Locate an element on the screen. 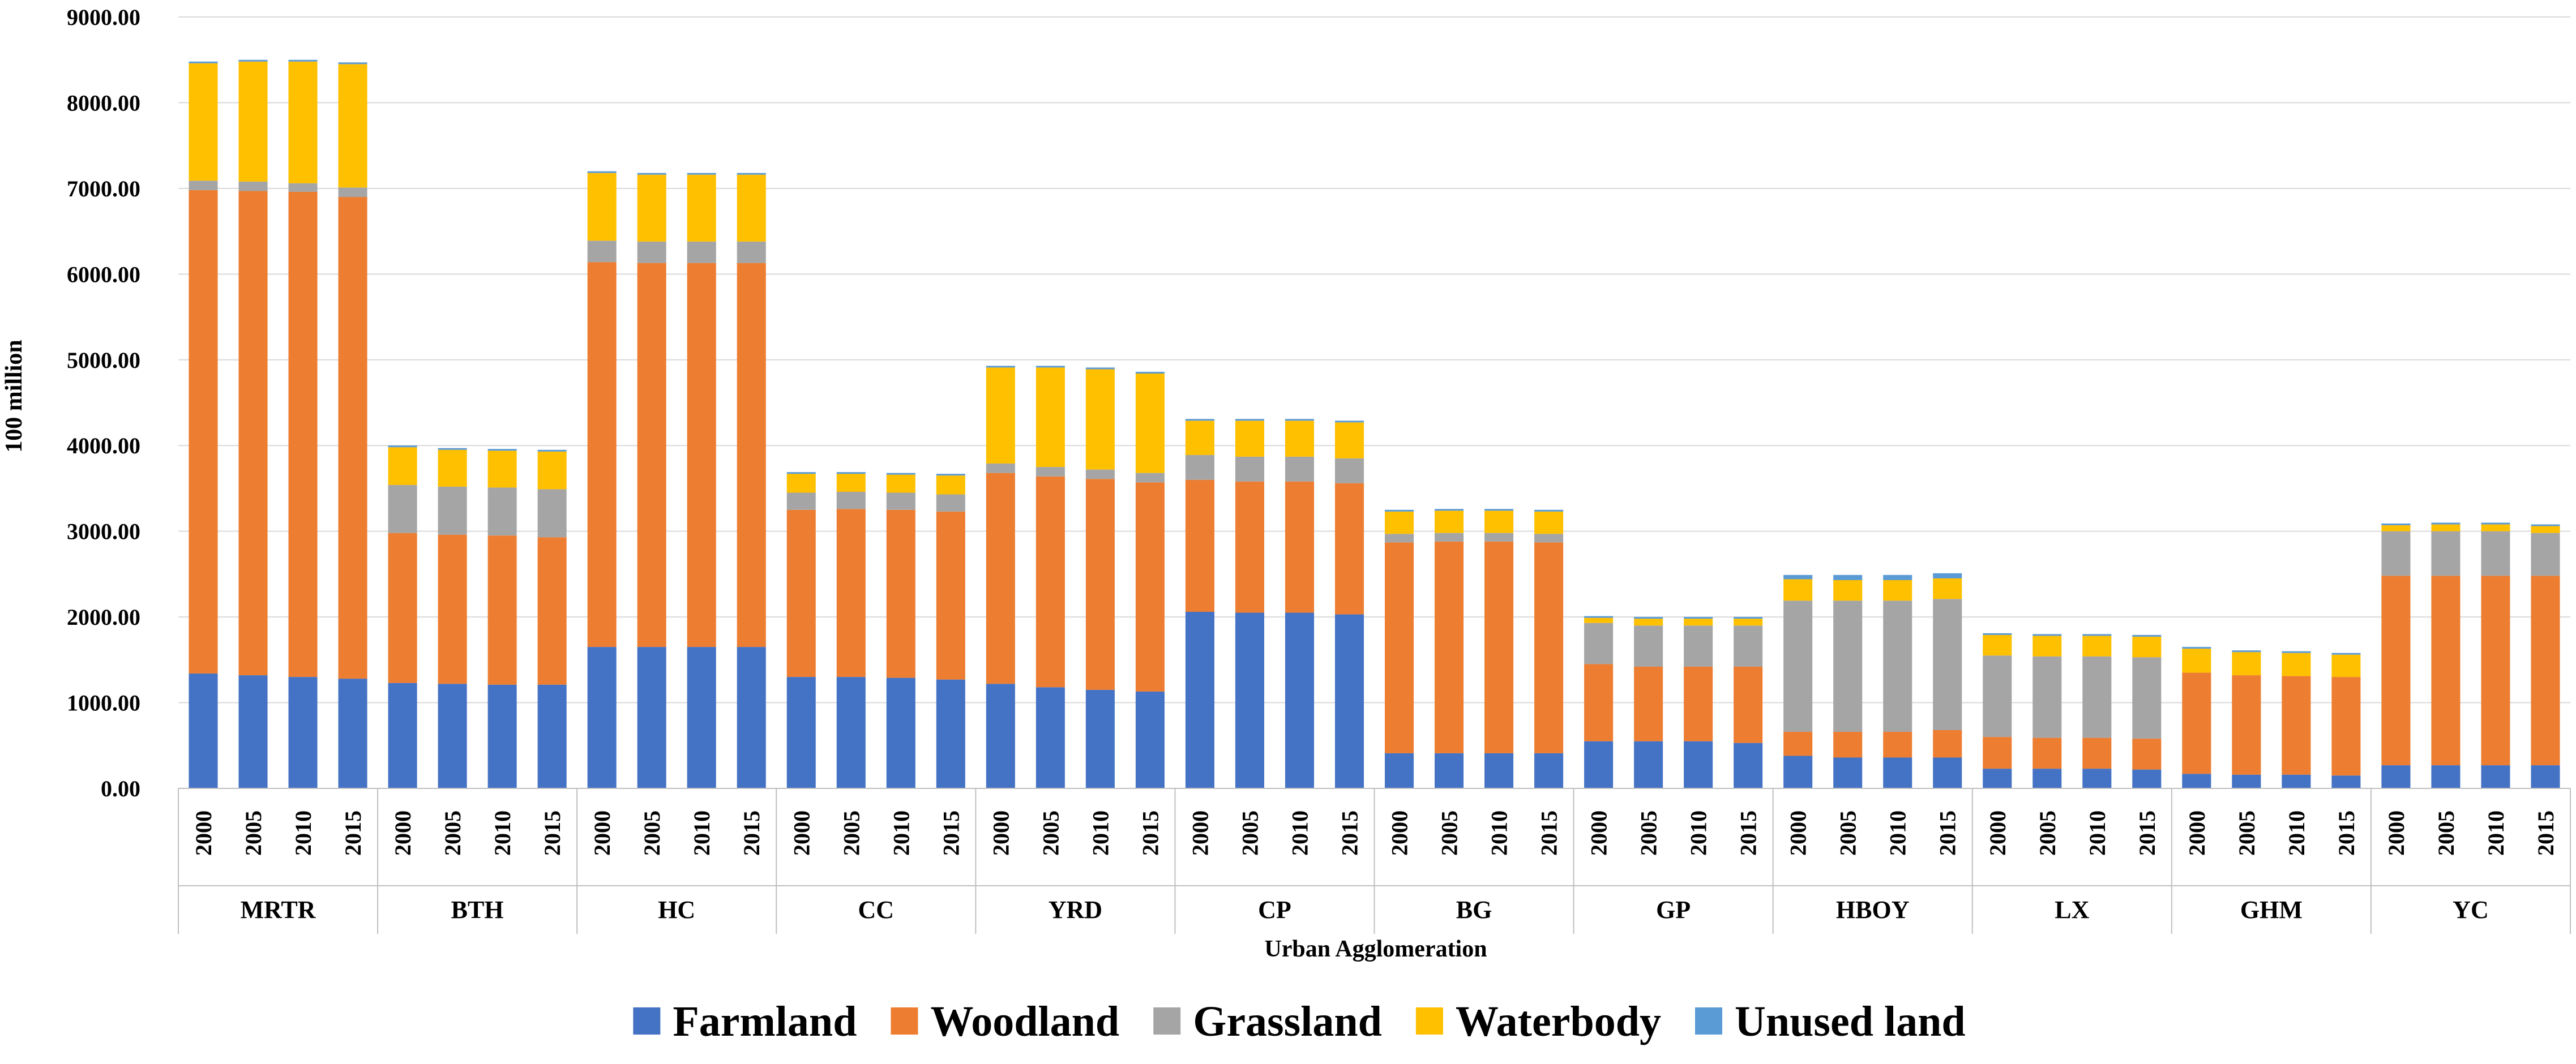 This screenshot has height=1064, width=2576. x-group-label: HC is located at coordinates (676, 910).